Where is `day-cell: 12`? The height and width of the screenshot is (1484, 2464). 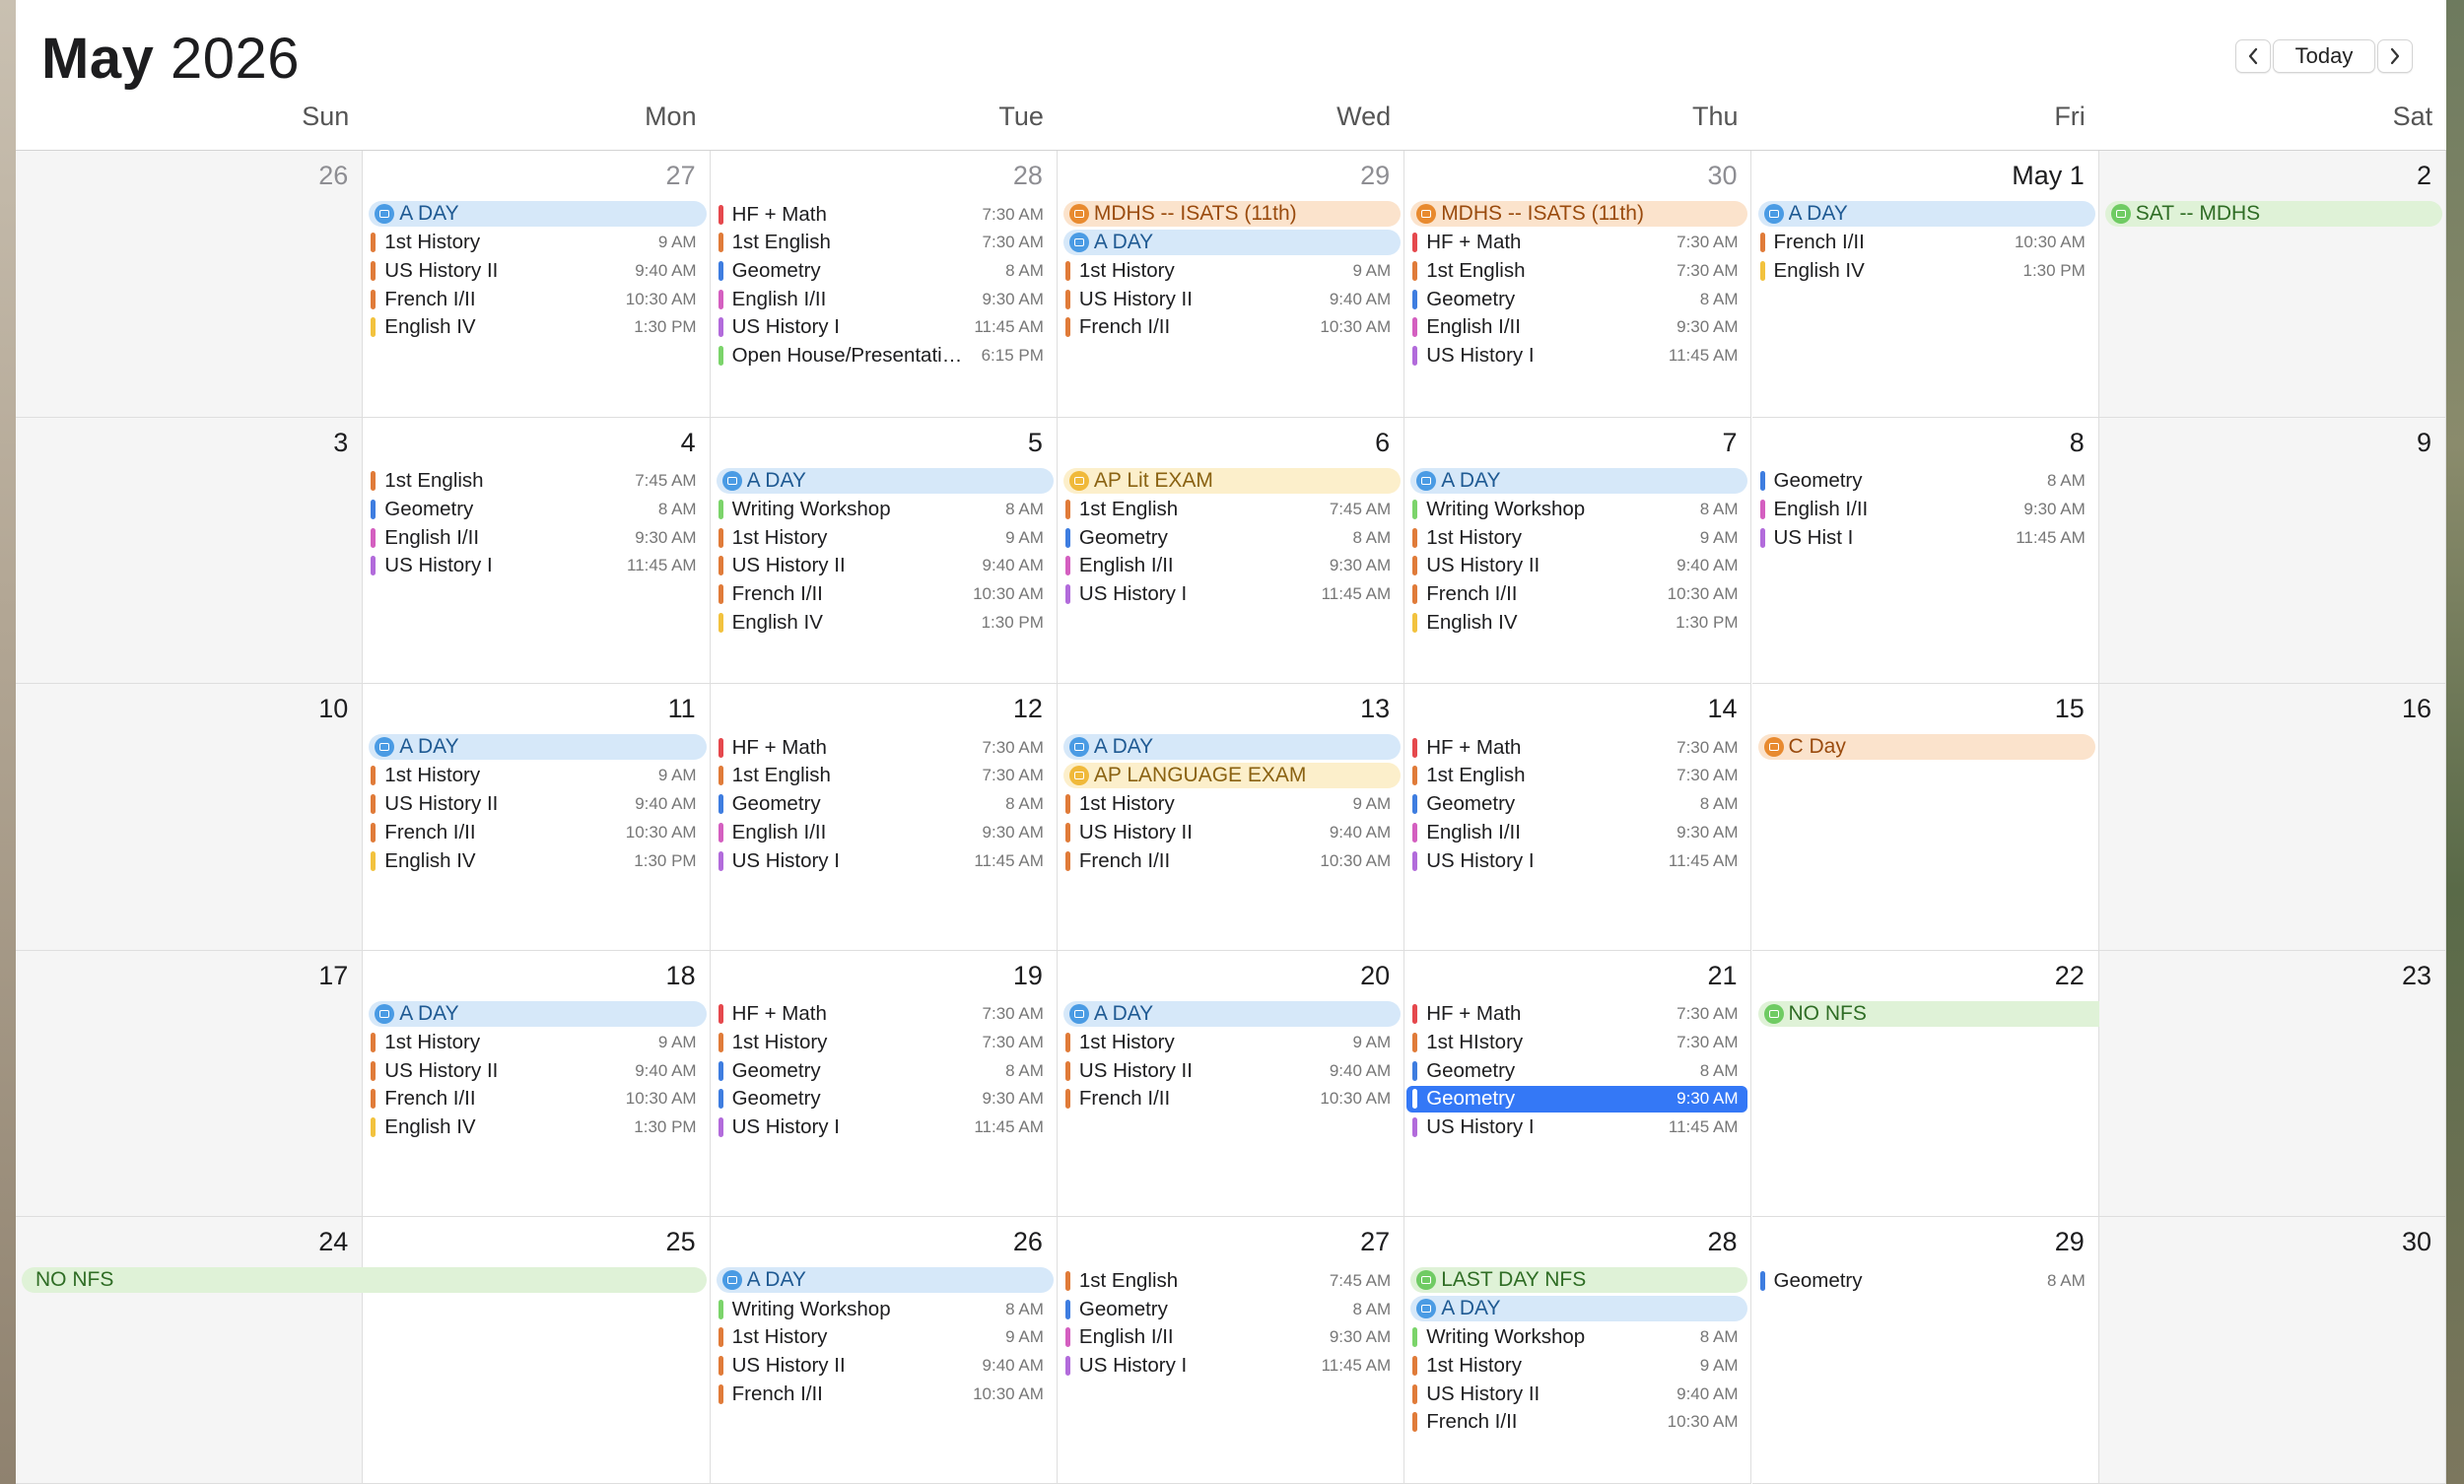 day-cell: 12 is located at coordinates (884, 817).